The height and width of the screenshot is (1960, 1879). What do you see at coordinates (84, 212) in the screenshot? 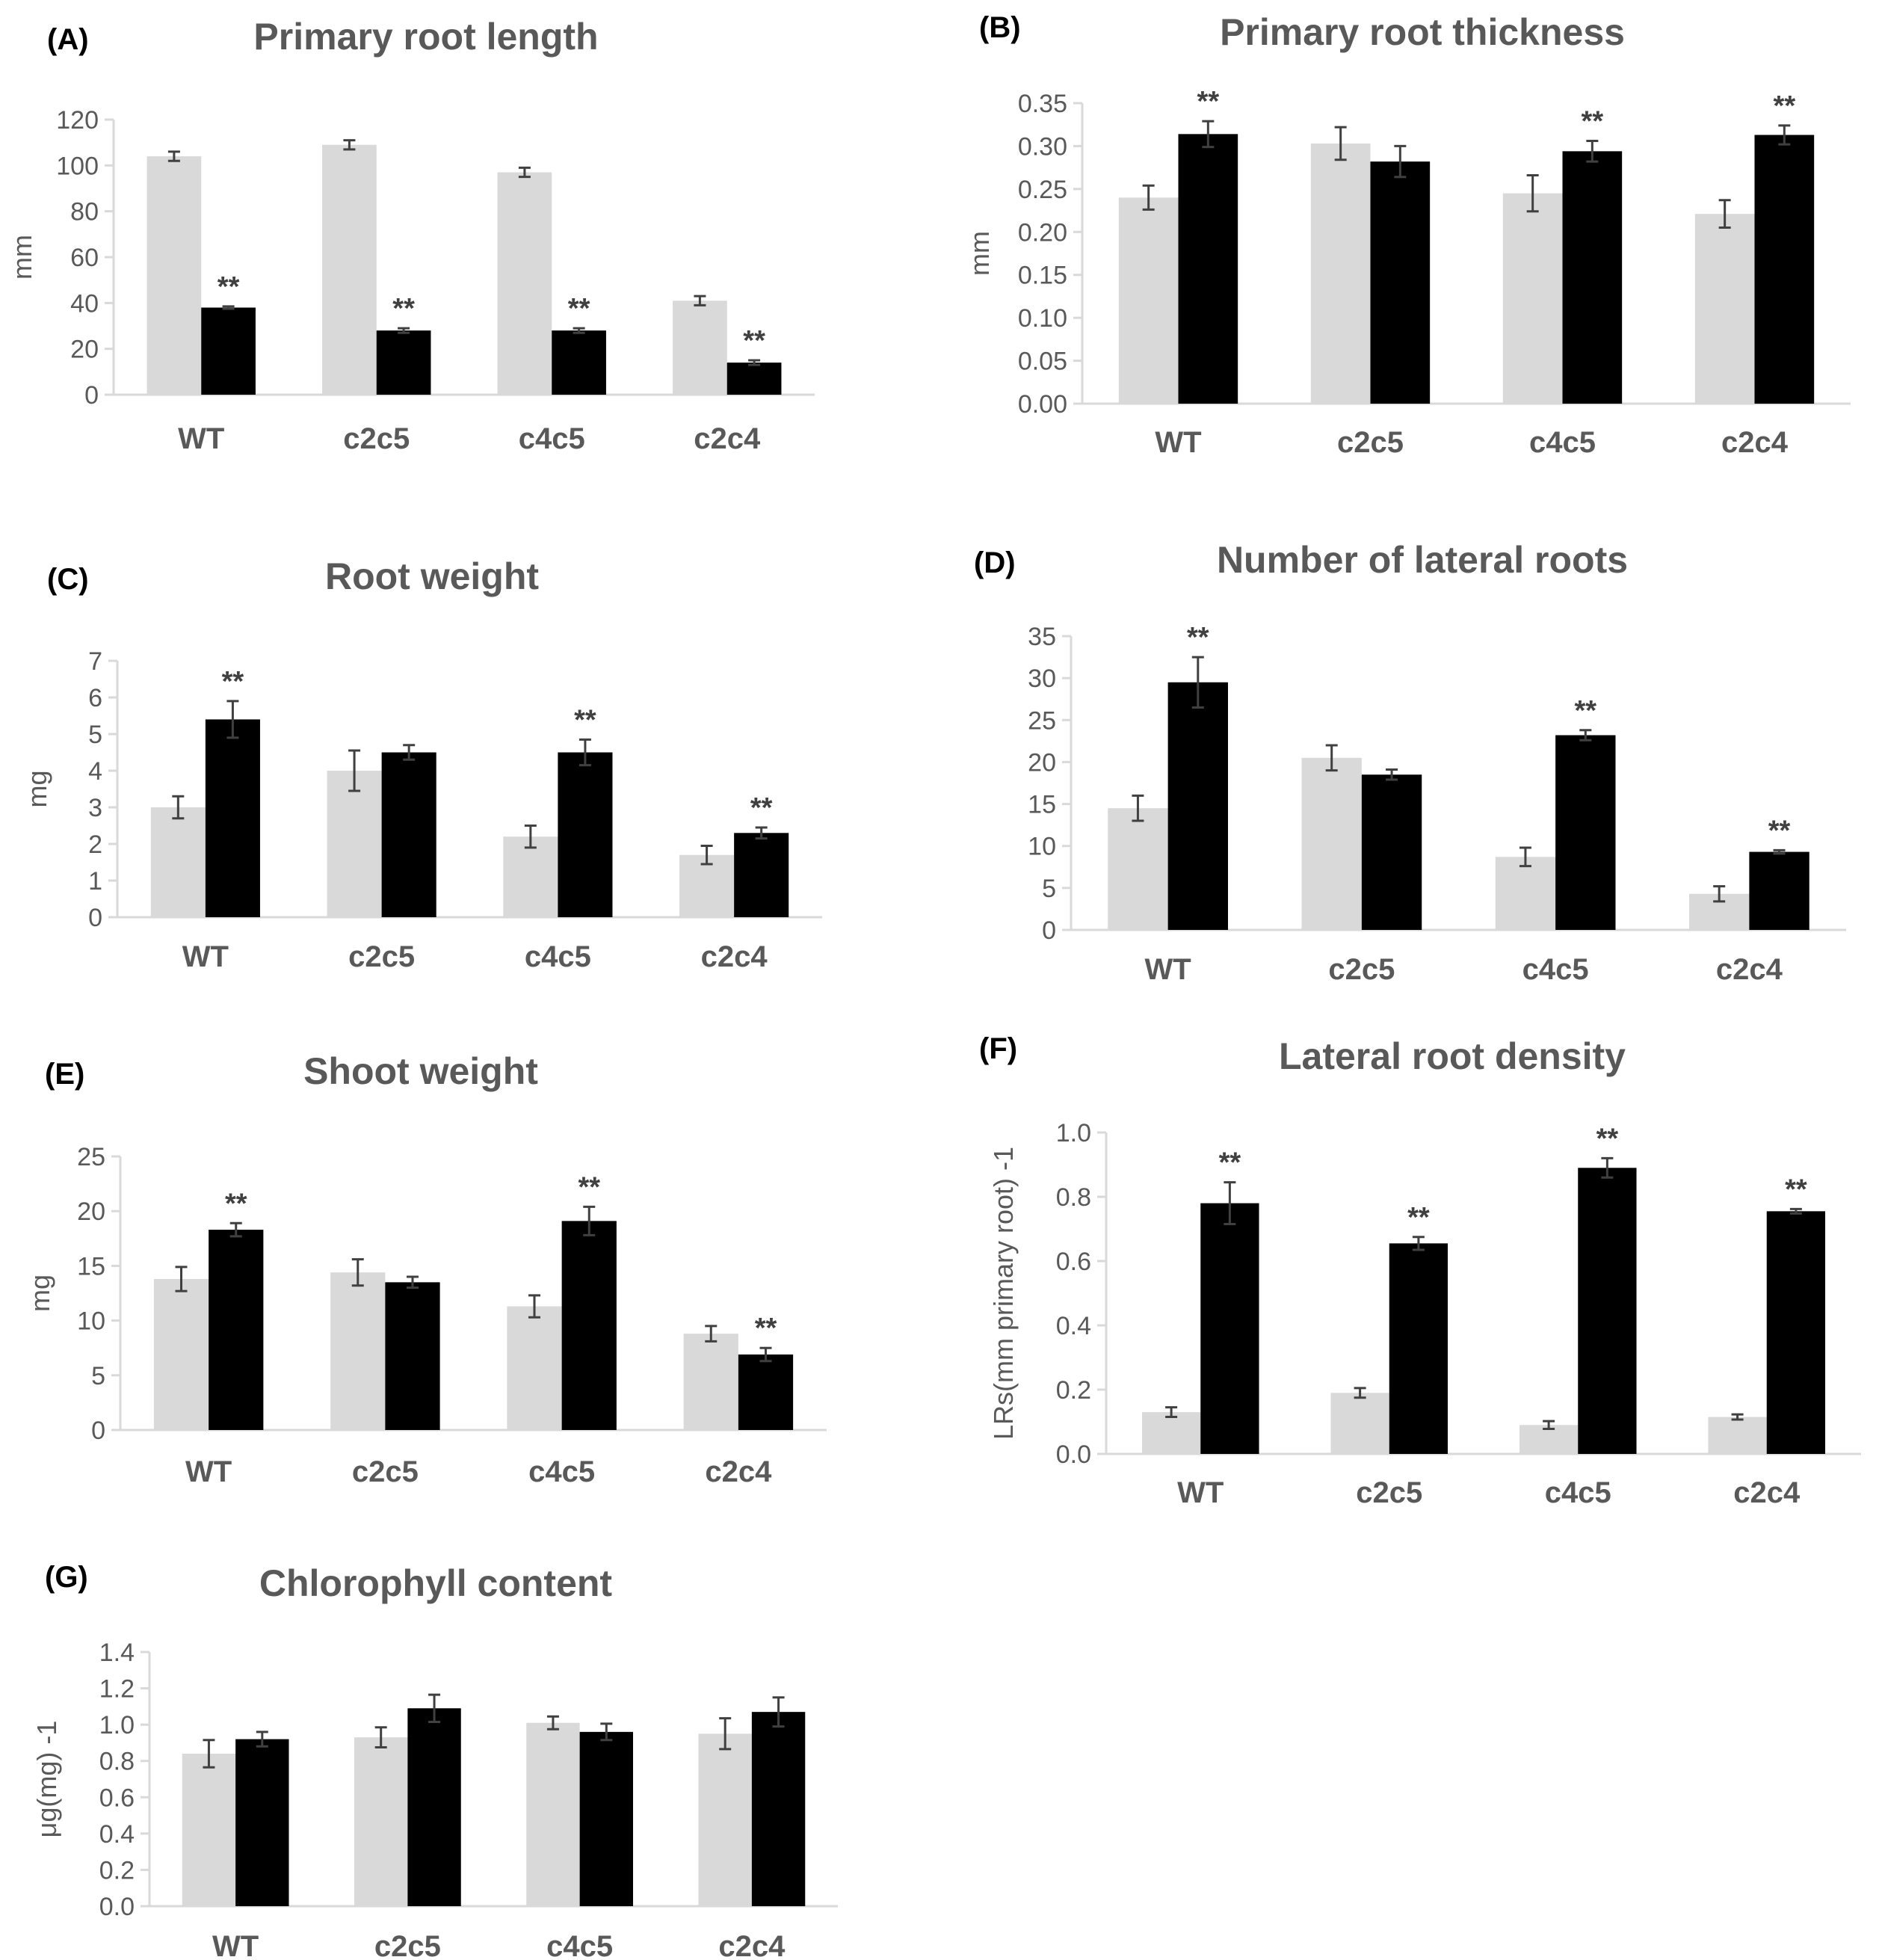
I see `y-tick-label: 80` at bounding box center [84, 212].